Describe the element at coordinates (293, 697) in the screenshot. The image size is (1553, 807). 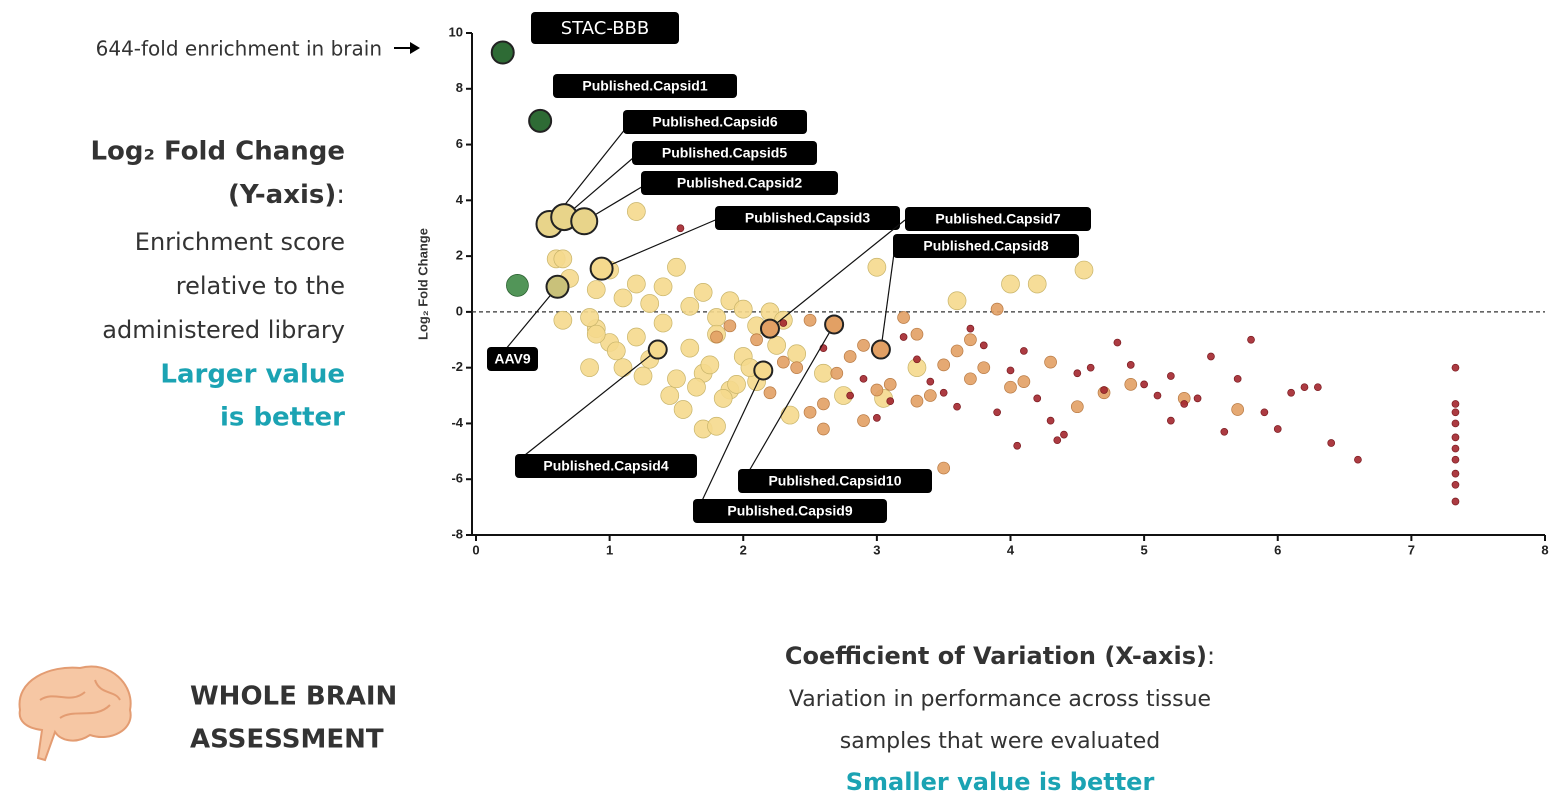
I see `badge-line: WHOLE BRAIN` at that location.